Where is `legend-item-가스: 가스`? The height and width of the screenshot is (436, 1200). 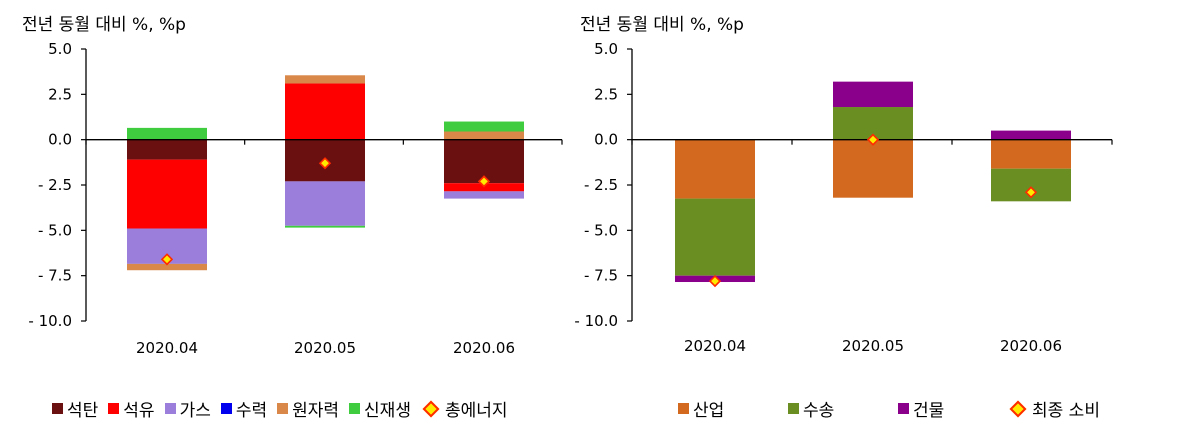 legend-item-가스: 가스 is located at coordinates (187, 408).